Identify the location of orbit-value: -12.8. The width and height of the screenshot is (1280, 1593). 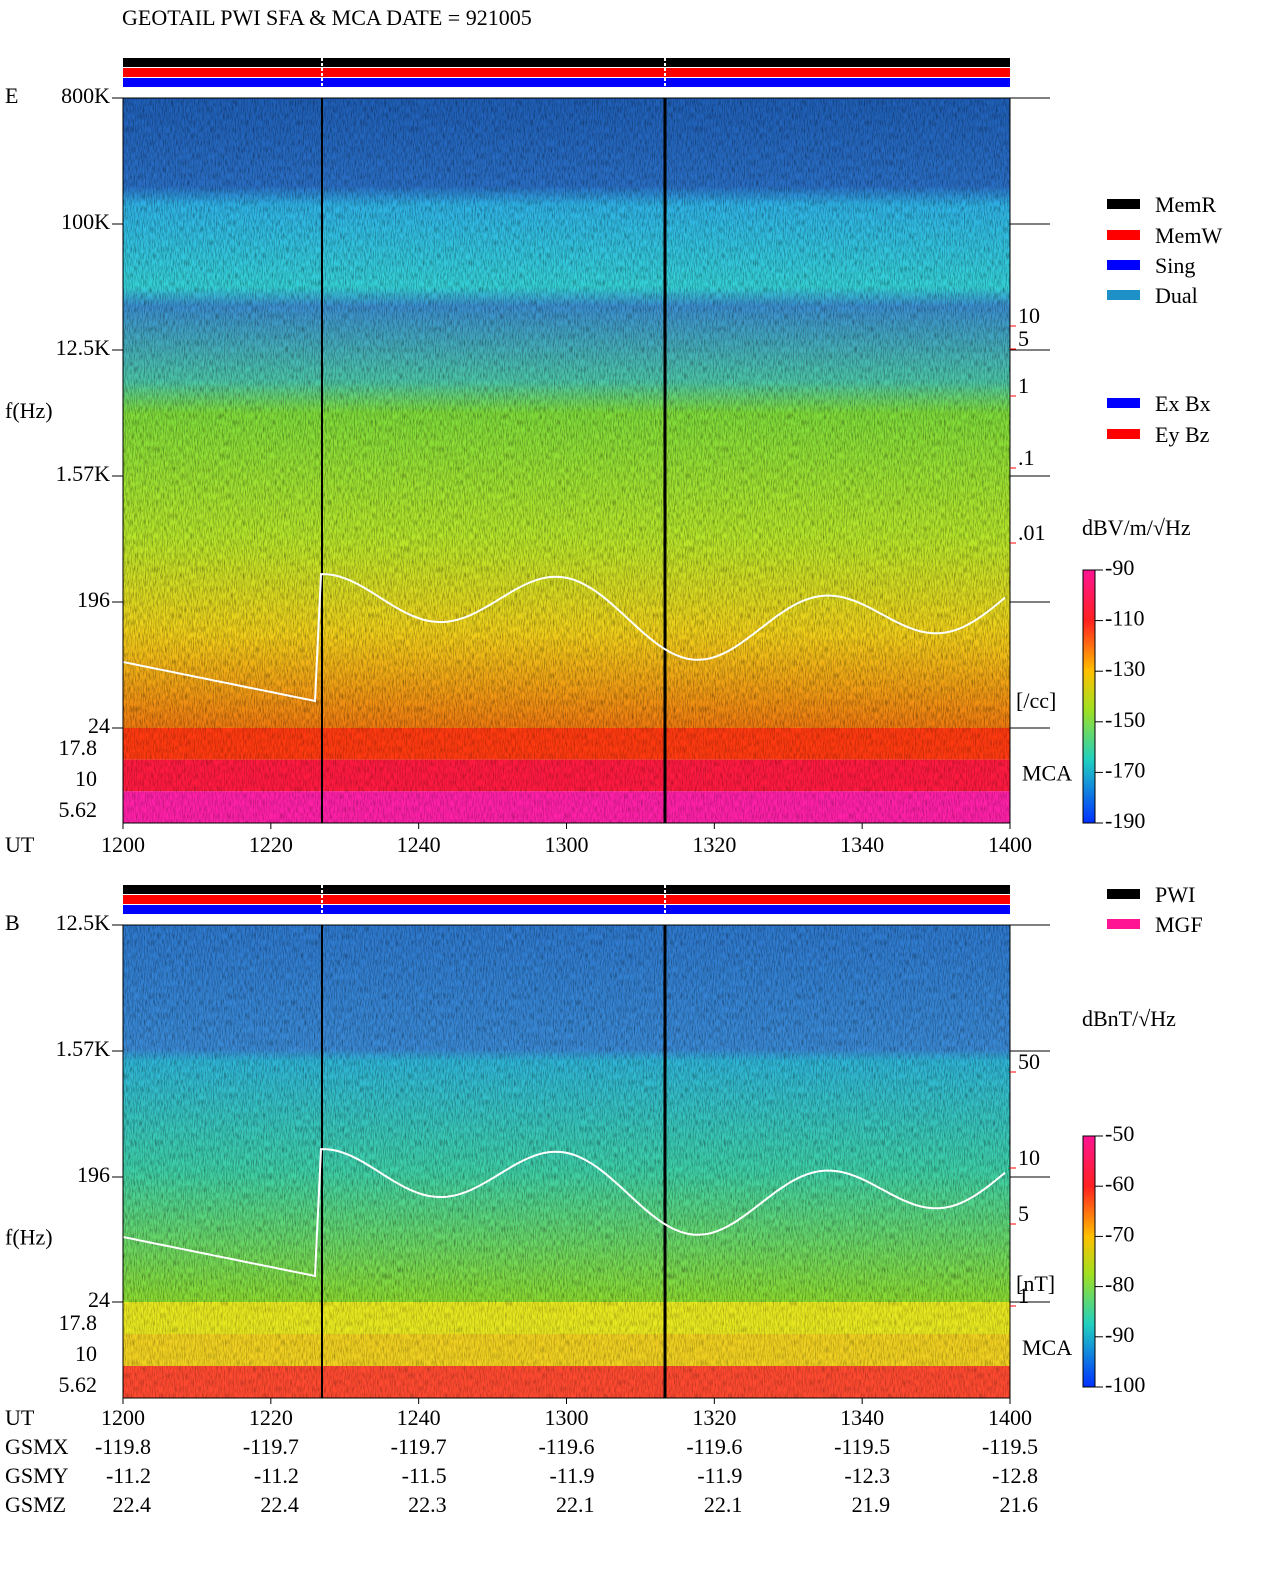
(1015, 1475).